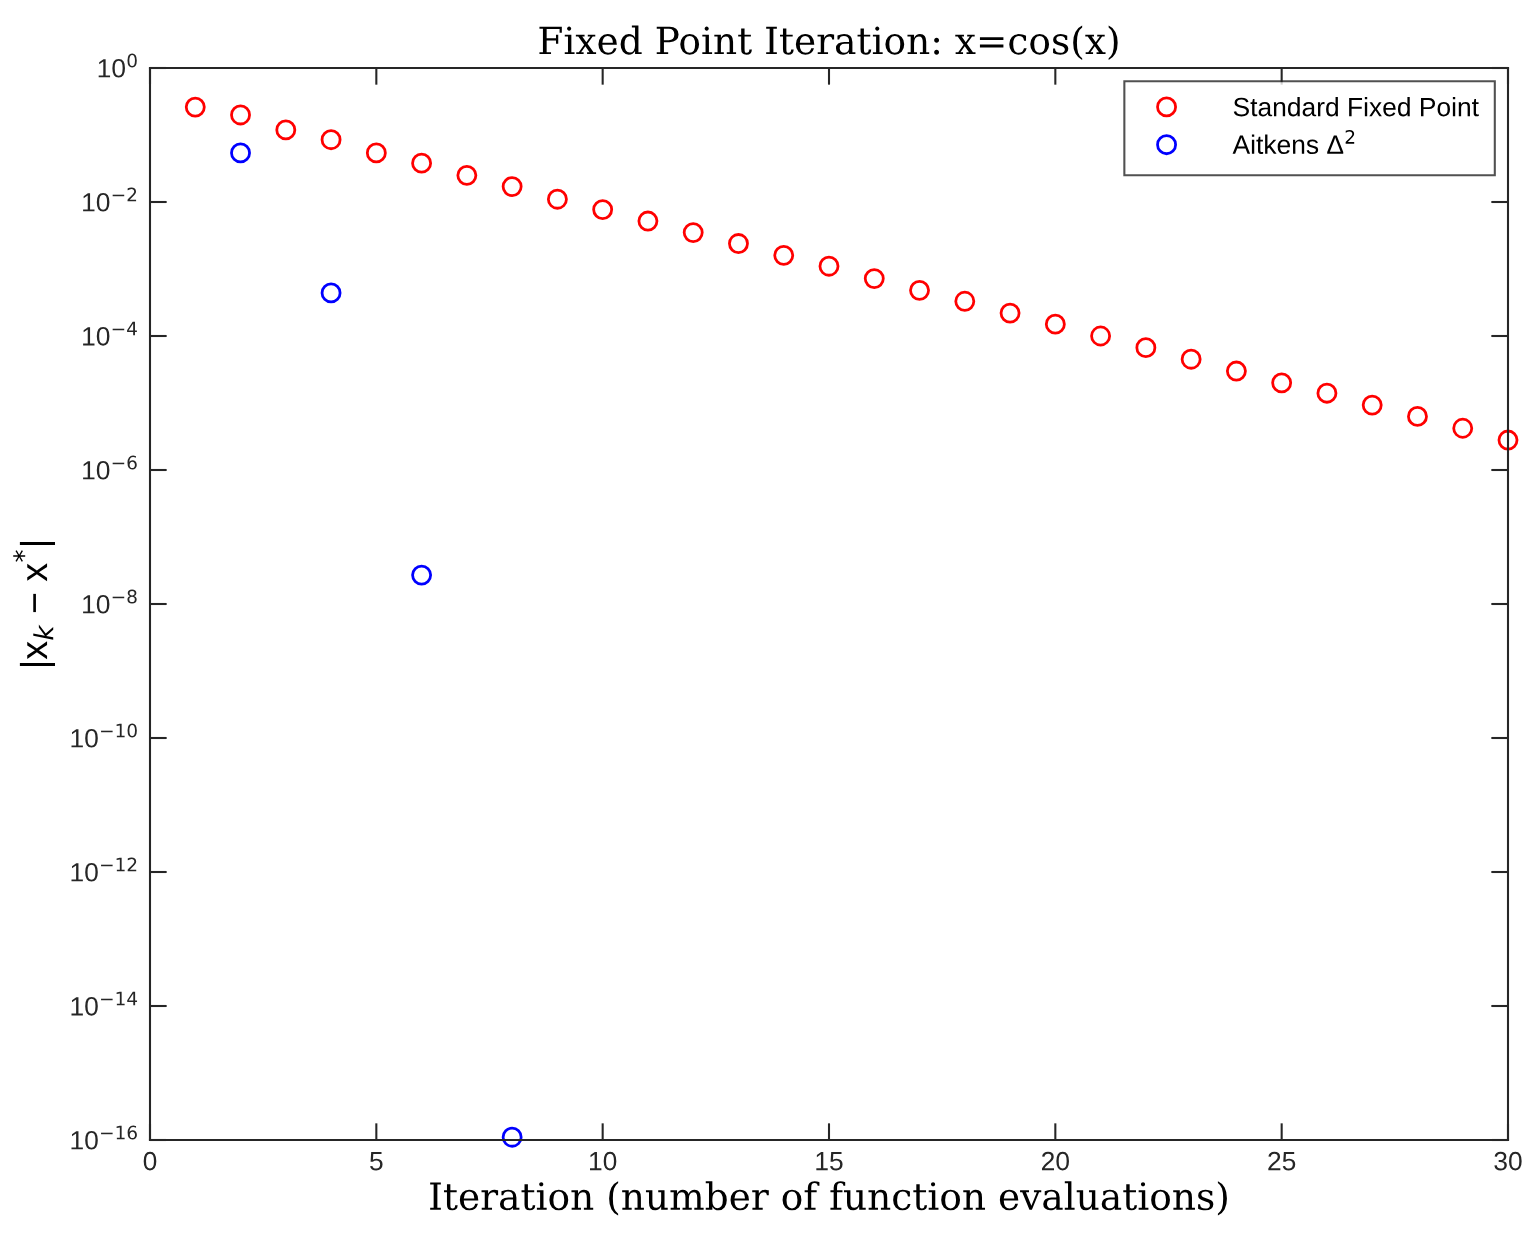  I want to click on x-tick-label: 5, so click(376, 1161).